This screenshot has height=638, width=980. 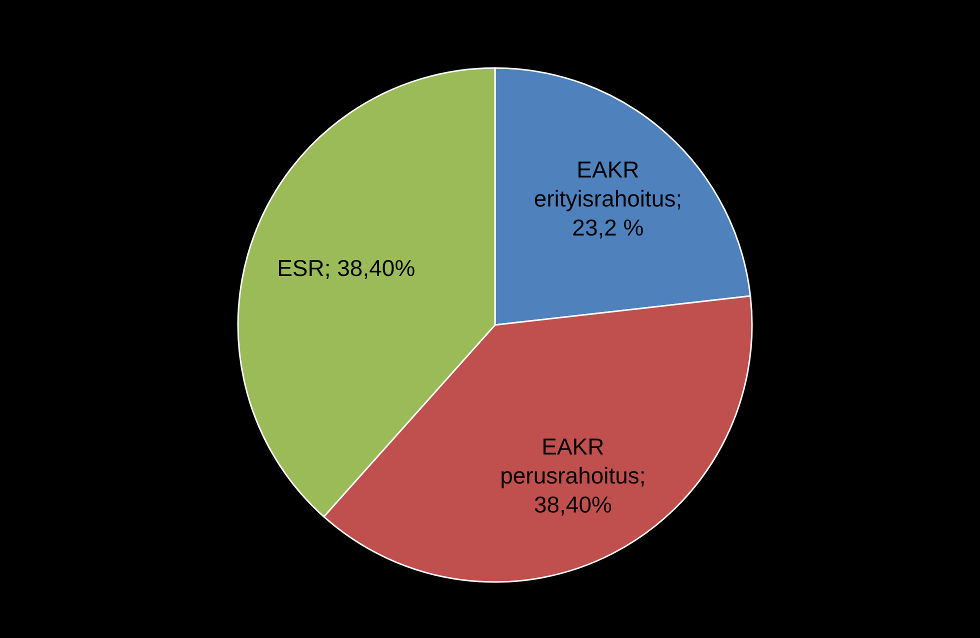 I want to click on slice-label: EAKR erityisrahoitus; 23,2 %, so click(x=608, y=198).